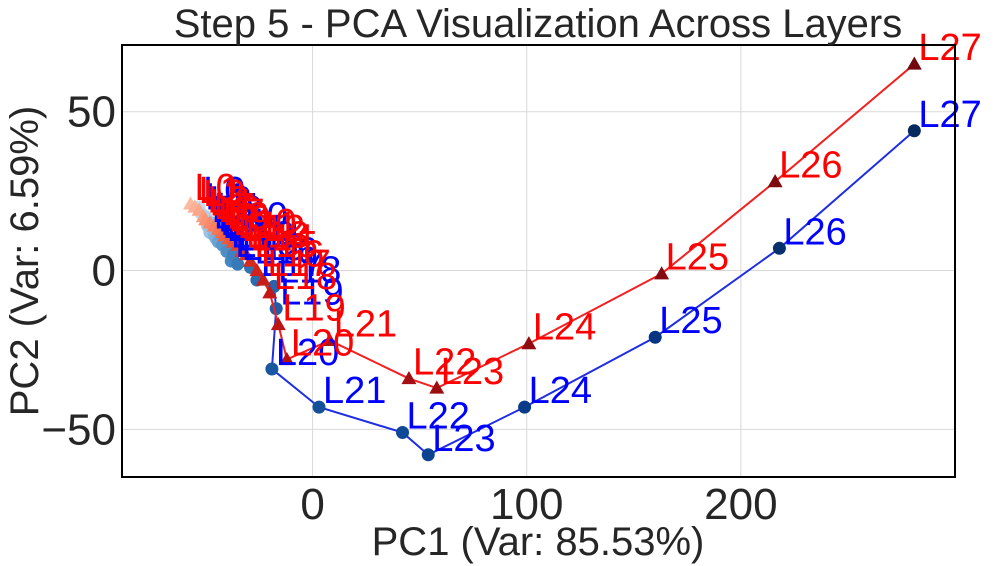 This screenshot has width=997, height=566. Describe the element at coordinates (949, 115) in the screenshot. I see `point-label-blue: L27` at that location.